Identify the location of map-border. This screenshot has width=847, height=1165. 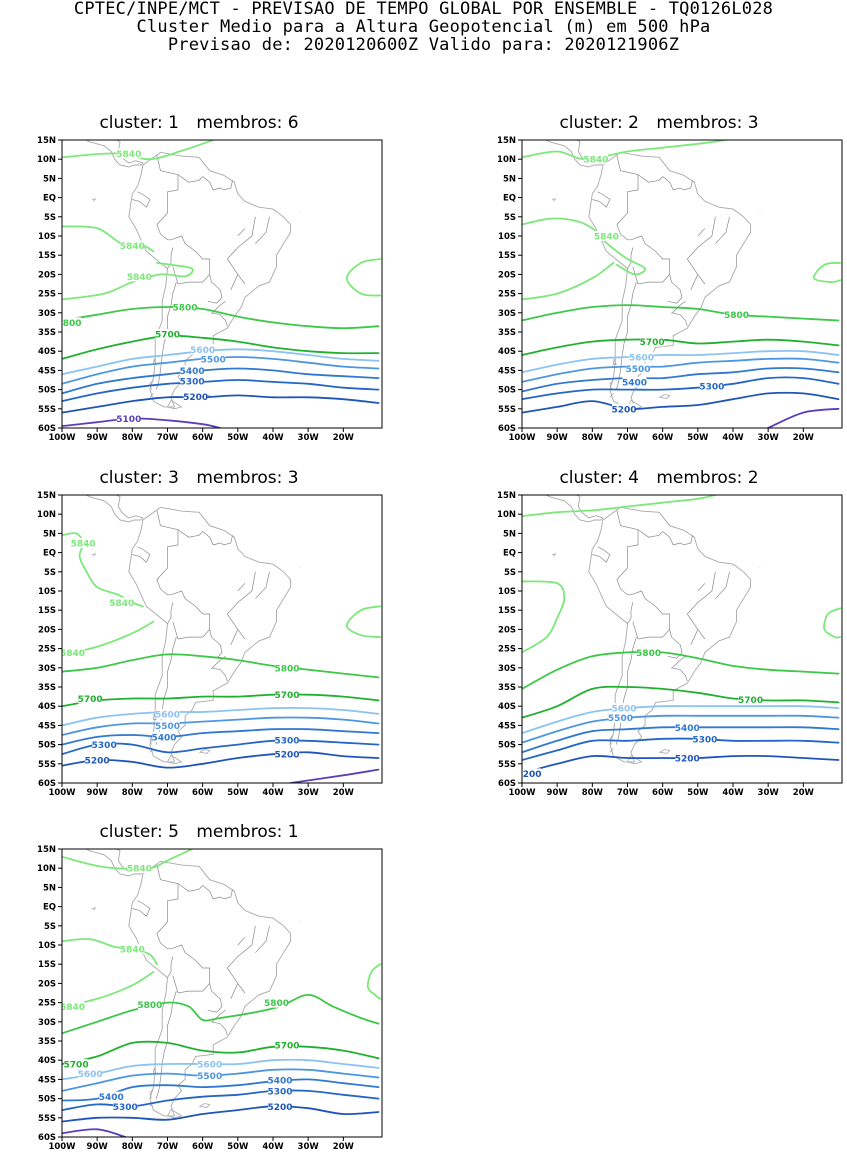
(682, 284).